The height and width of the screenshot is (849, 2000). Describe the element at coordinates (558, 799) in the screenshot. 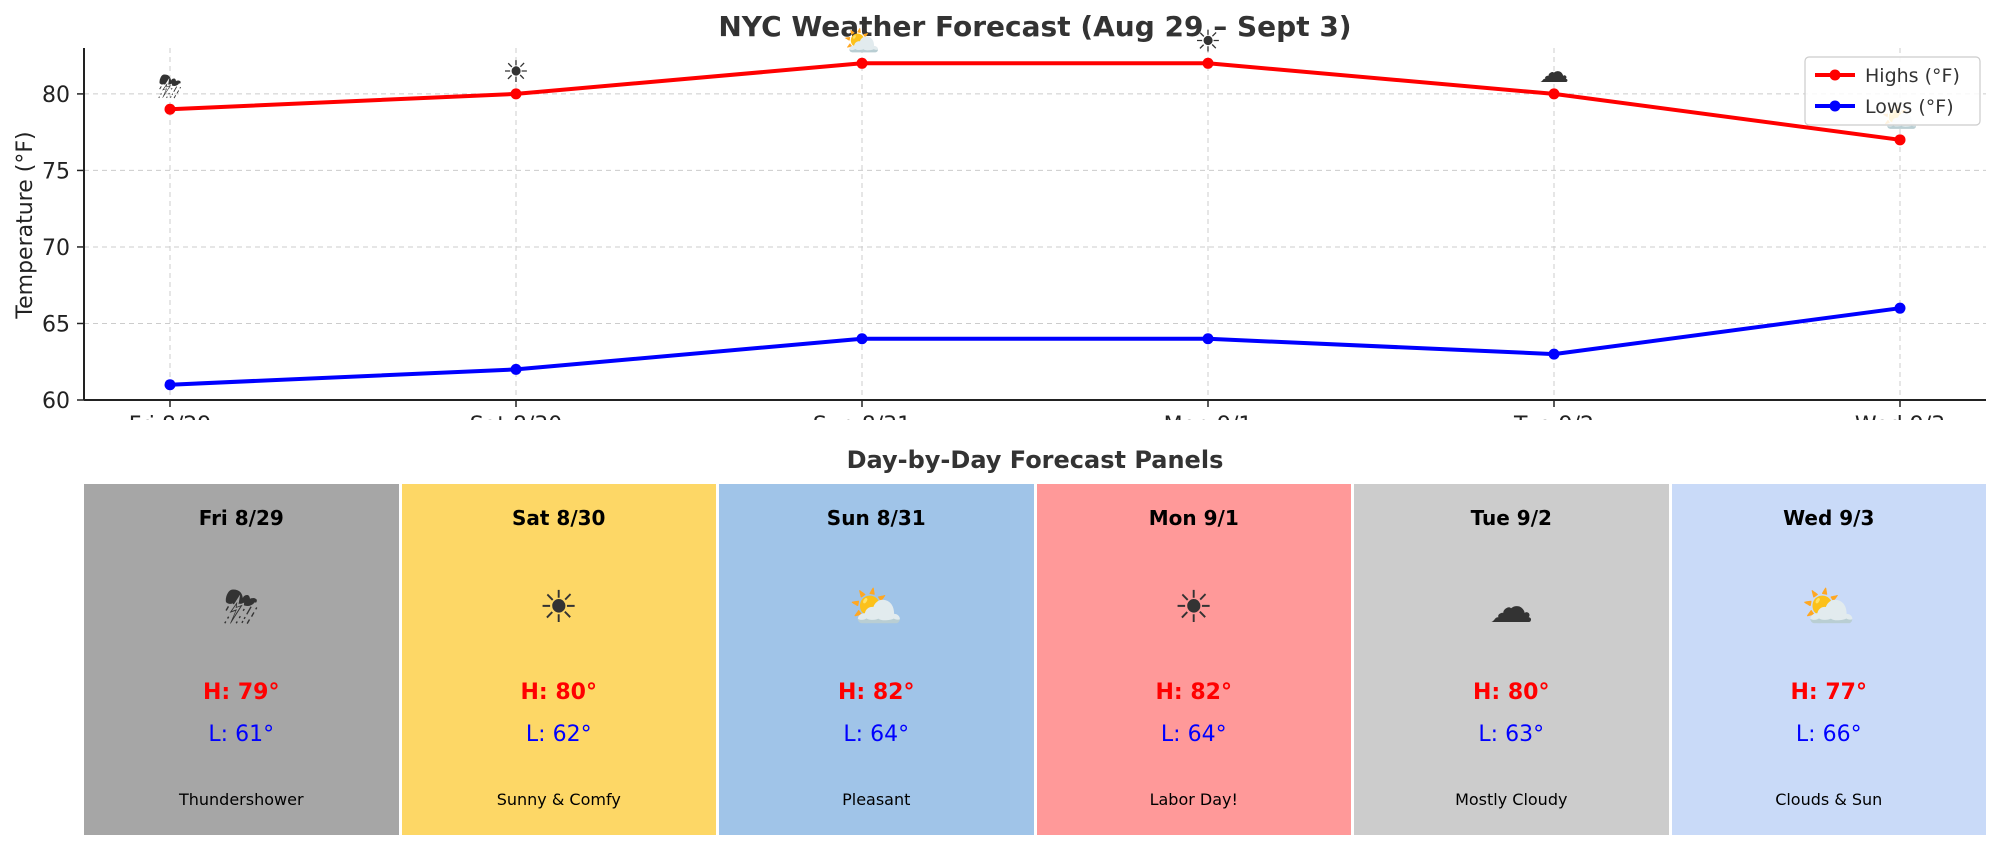

I see `panel-description: Sunny & Comfy` at that location.